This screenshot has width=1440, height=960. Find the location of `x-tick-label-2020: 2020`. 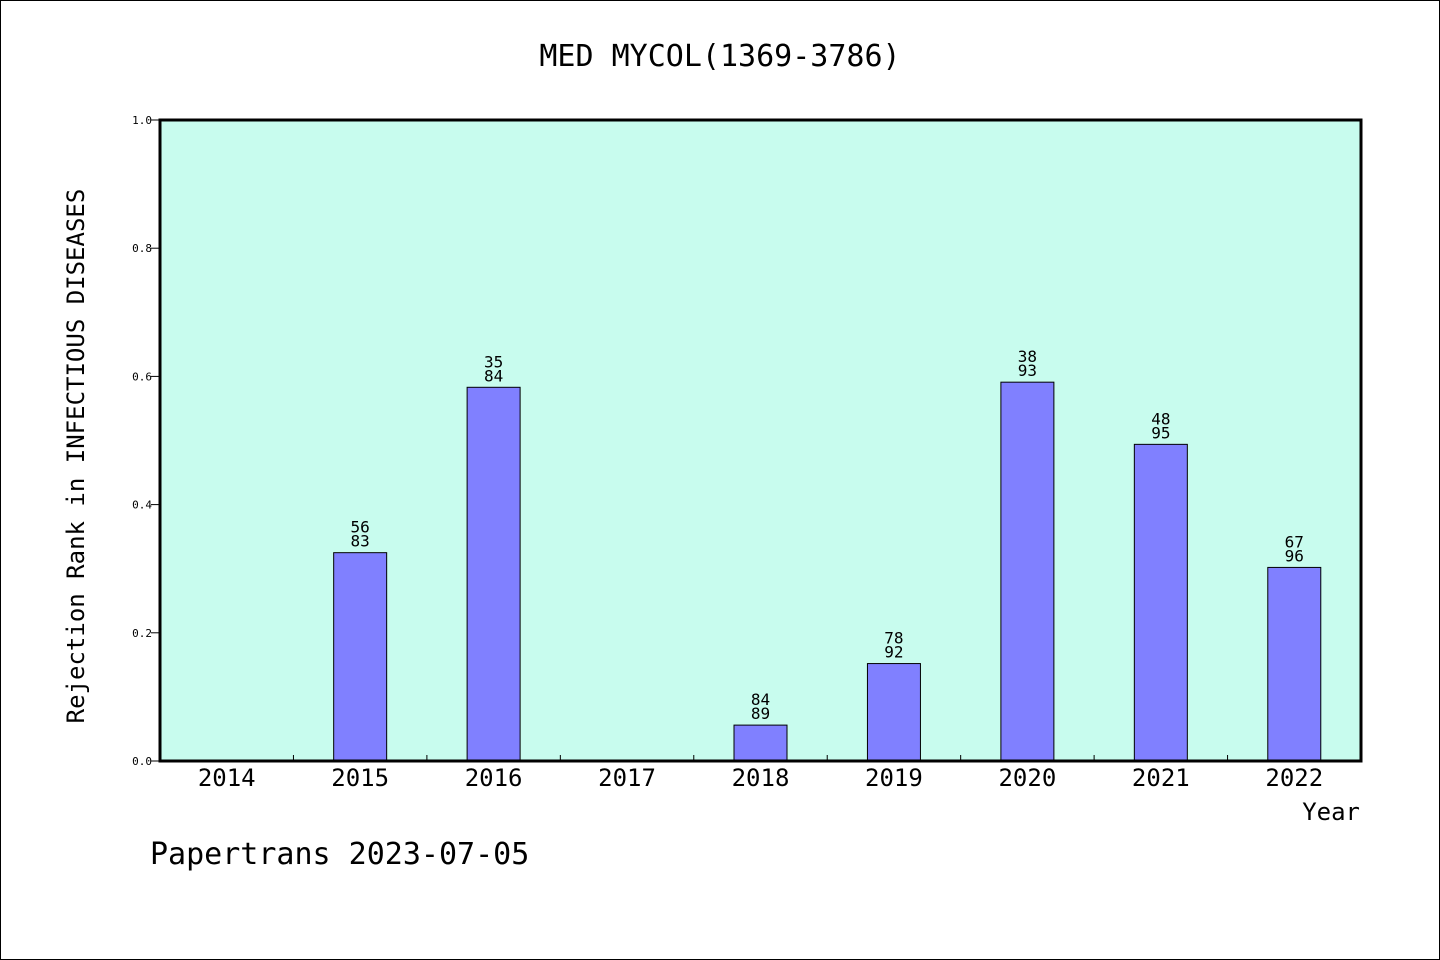

x-tick-label-2020: 2020 is located at coordinates (1027, 778).